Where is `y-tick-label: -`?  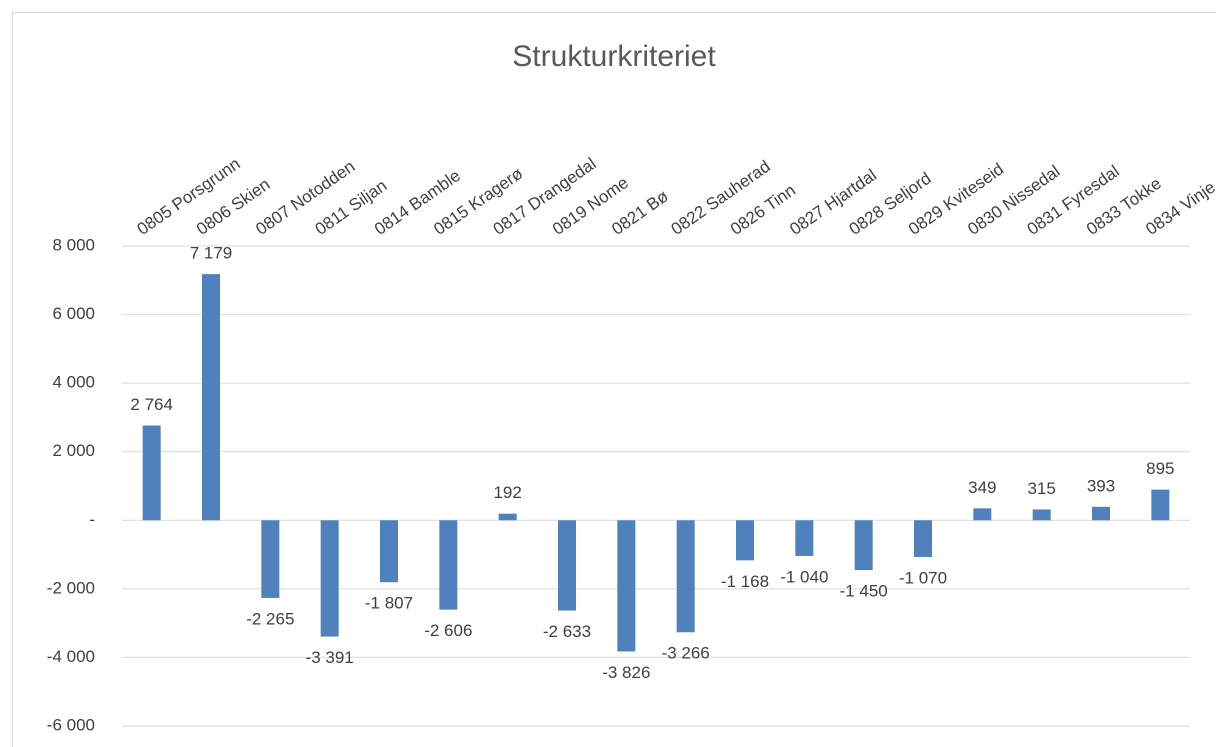 y-tick-label: - is located at coordinates (92, 519).